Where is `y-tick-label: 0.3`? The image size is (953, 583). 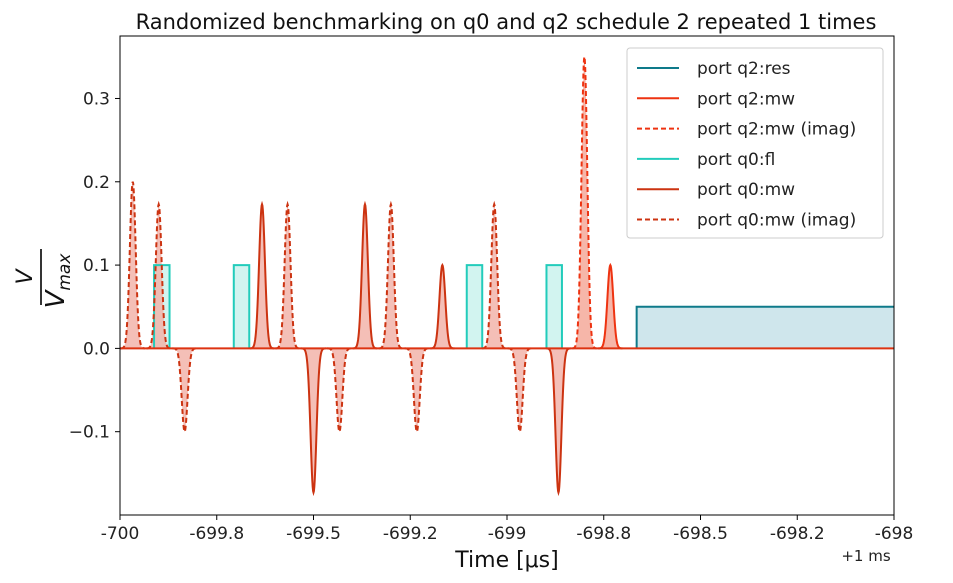 y-tick-label: 0.3 is located at coordinates (96, 99).